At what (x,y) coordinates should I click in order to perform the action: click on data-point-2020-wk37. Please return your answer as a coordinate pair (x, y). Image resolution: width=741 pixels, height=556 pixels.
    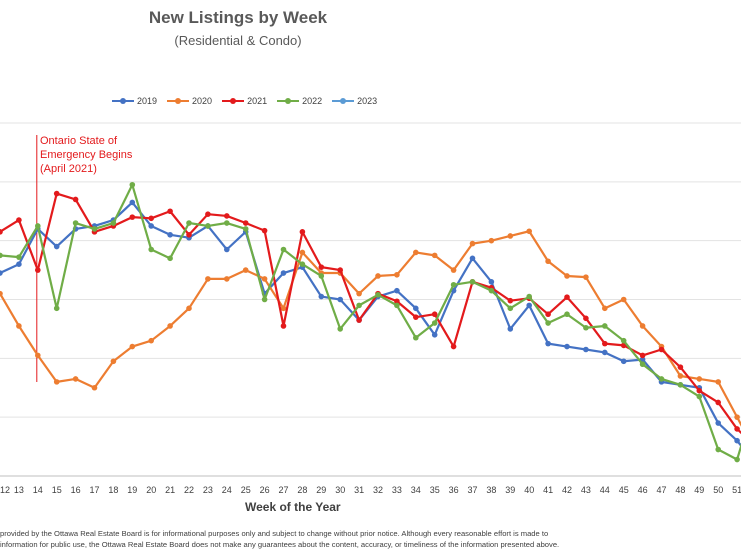
    Looking at the image, I should click on (472, 243).